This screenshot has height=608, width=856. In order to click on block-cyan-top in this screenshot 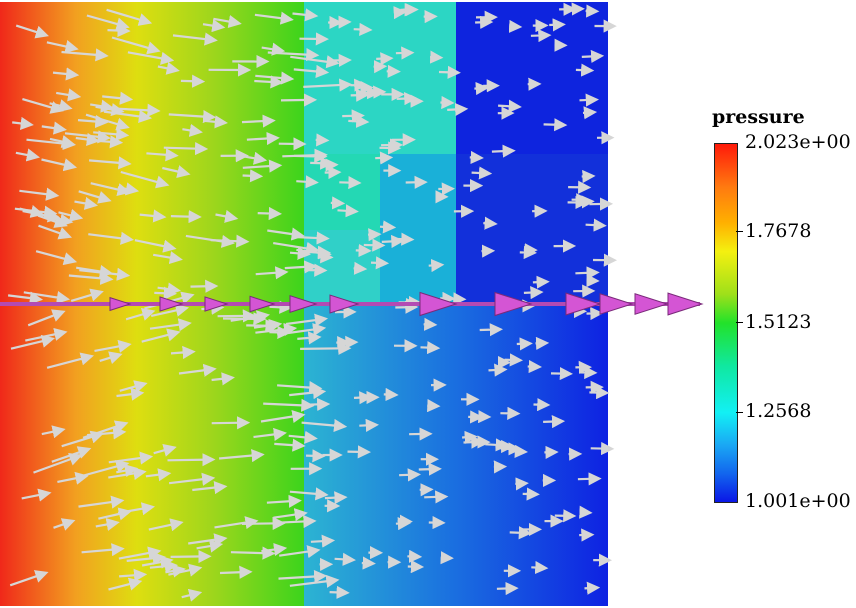, I will do `click(380, 78)`.